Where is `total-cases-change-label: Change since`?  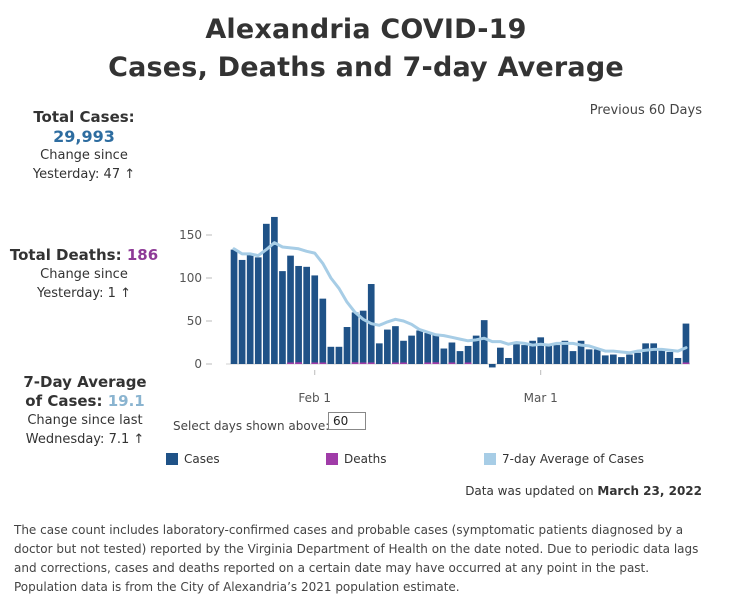 total-cases-change-label: Change since is located at coordinates (84, 155).